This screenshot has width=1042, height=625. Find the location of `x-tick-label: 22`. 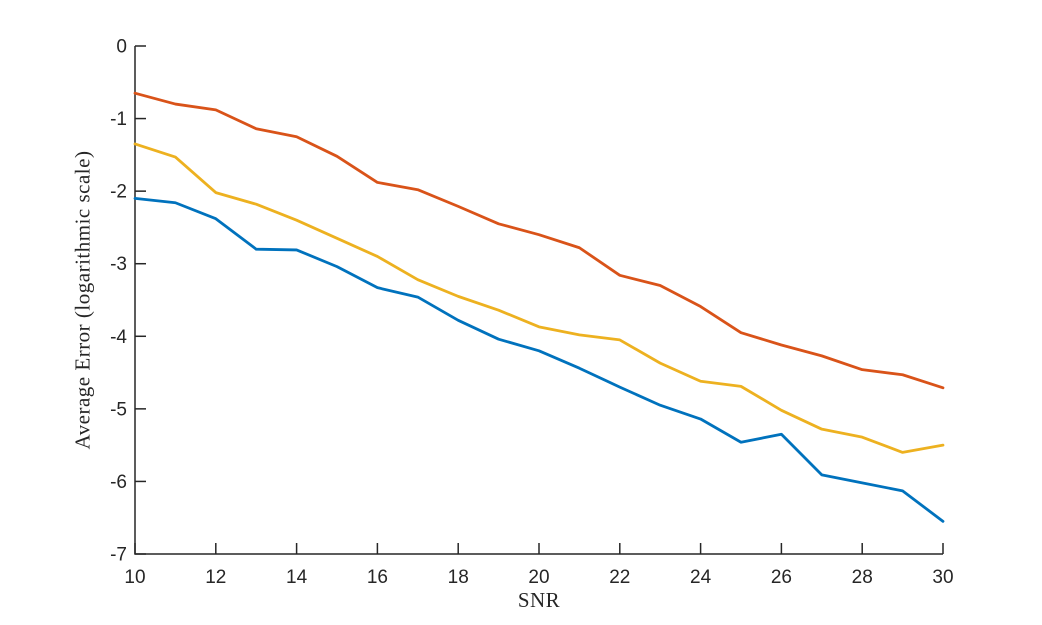

x-tick-label: 22 is located at coordinates (619, 577).